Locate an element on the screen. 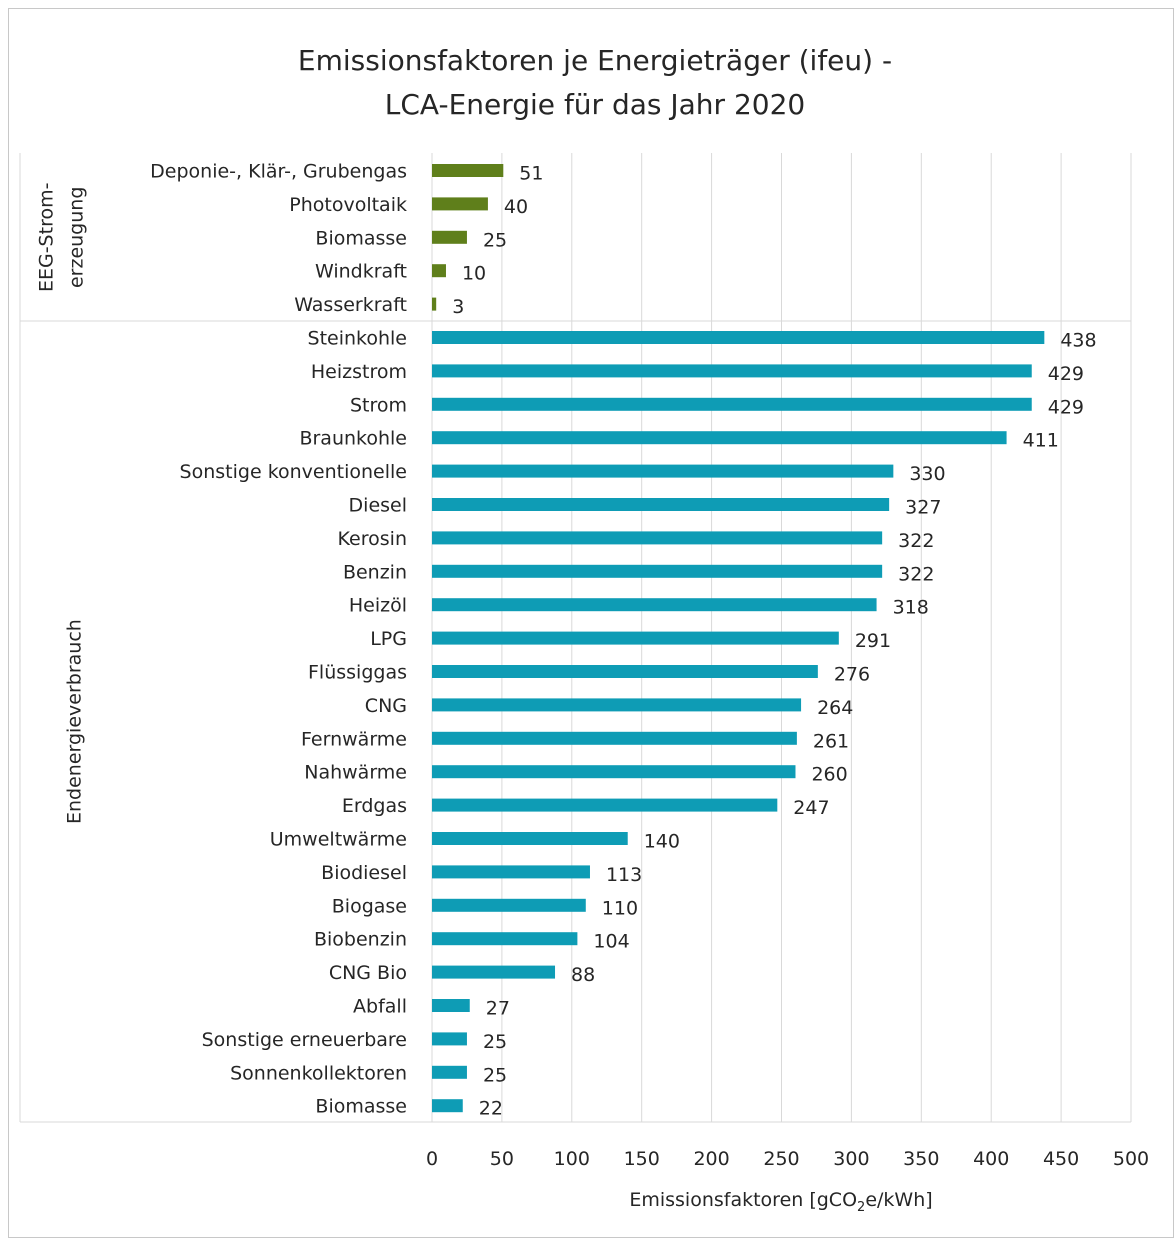 The image size is (1175, 1239). category-label: Nahwärme is located at coordinates (355, 773).